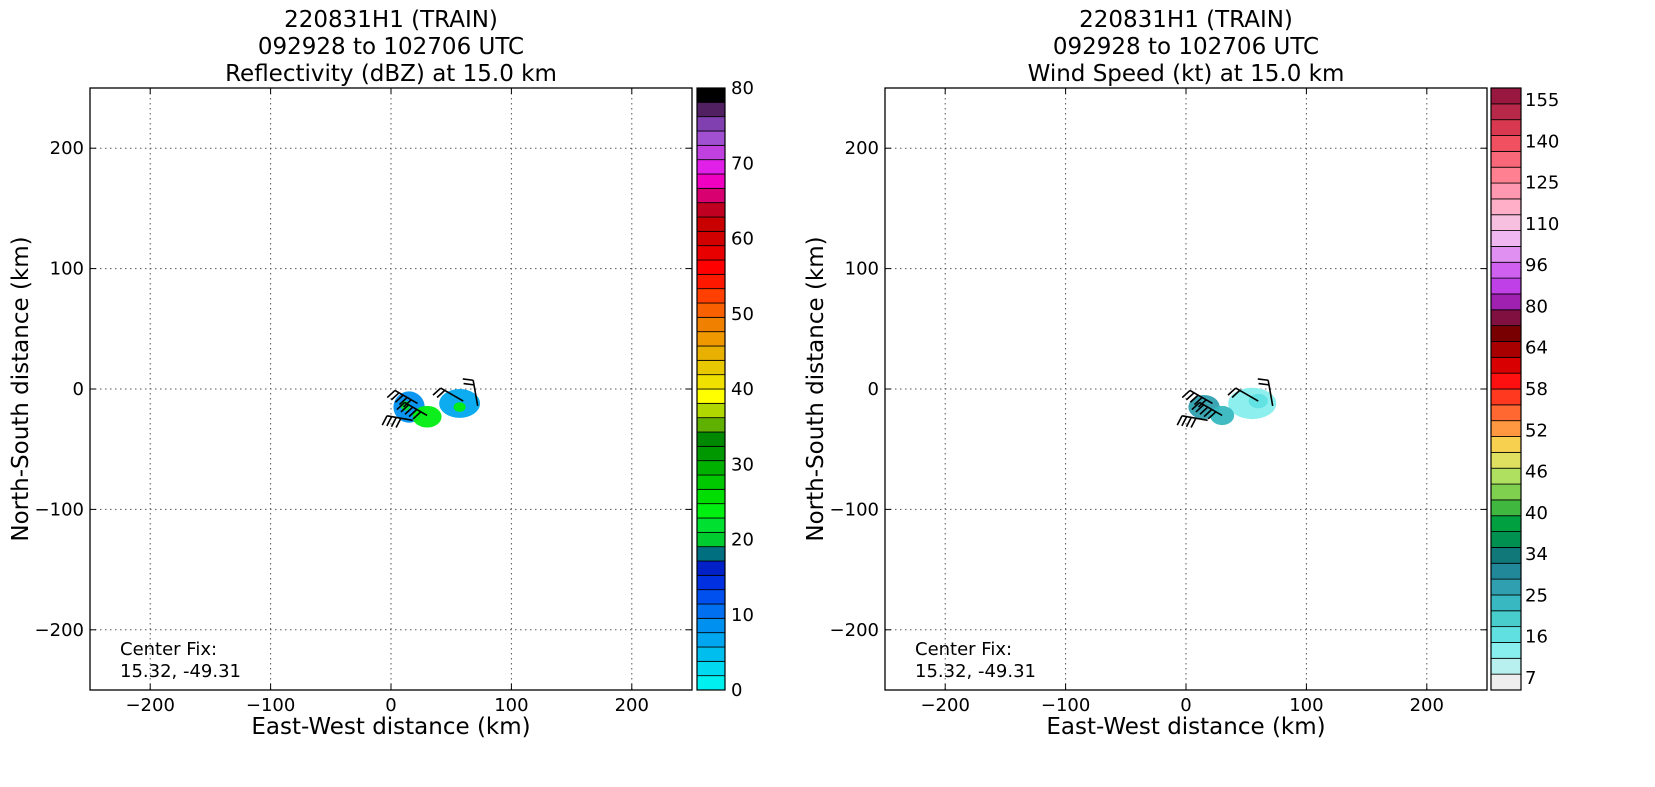 The width and height of the screenshot is (1655, 787). Describe the element at coordinates (1536, 554) in the screenshot. I see `colorbar-tick-label: 34` at that location.